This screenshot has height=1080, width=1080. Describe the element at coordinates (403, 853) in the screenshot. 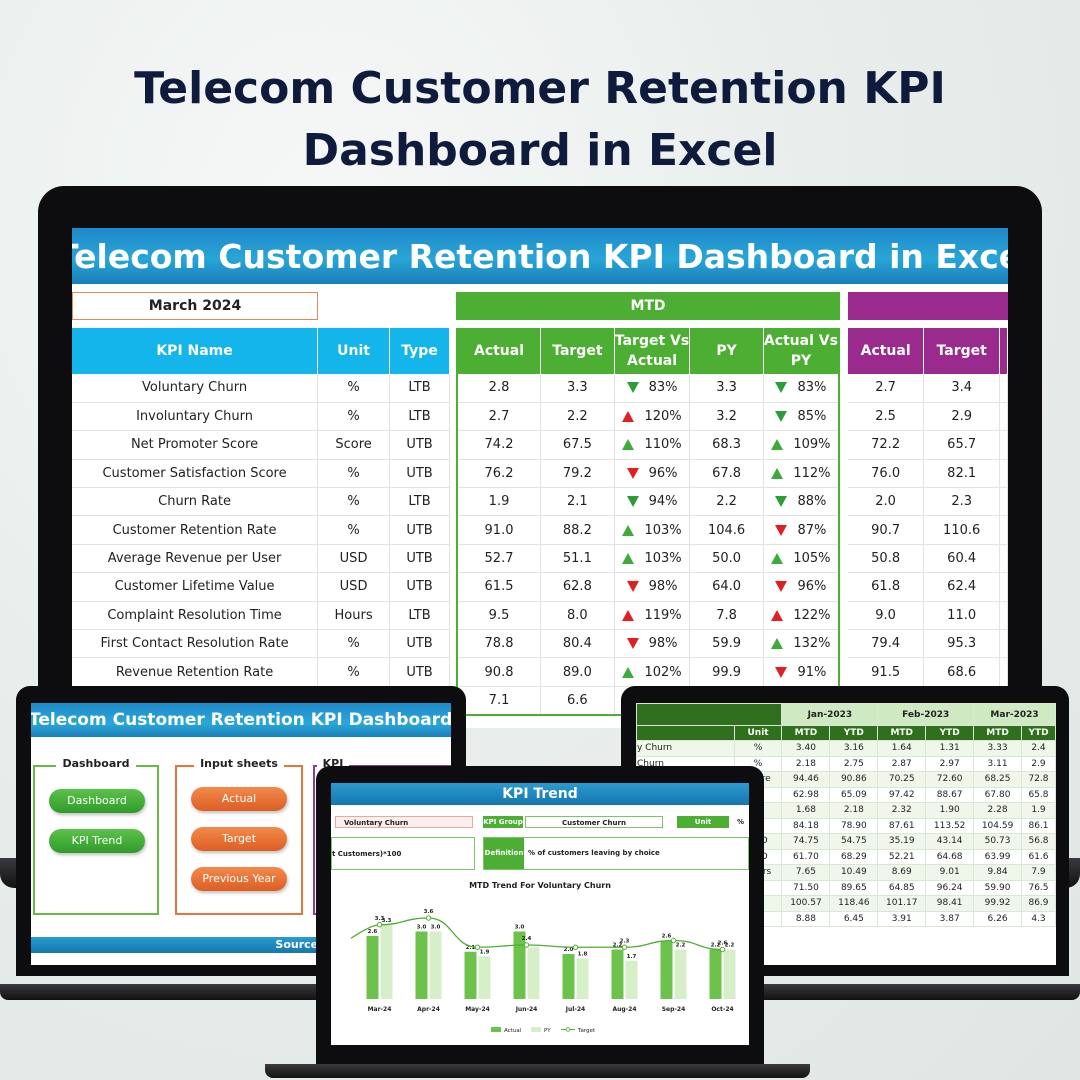

I see `formula-box: t Customers)*100` at that location.